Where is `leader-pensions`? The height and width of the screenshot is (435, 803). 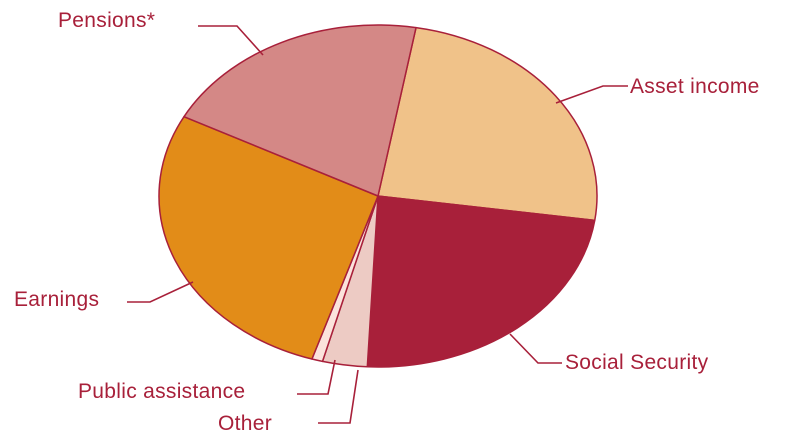
leader-pensions is located at coordinates (231, 40).